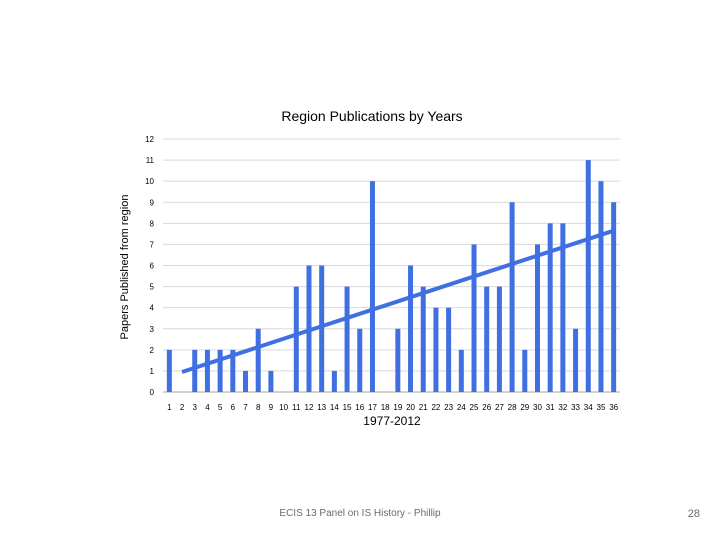 Image resolution: width=720 pixels, height=540 pixels. Describe the element at coordinates (562, 407) in the screenshot. I see `x-tick-label: 32` at that location.